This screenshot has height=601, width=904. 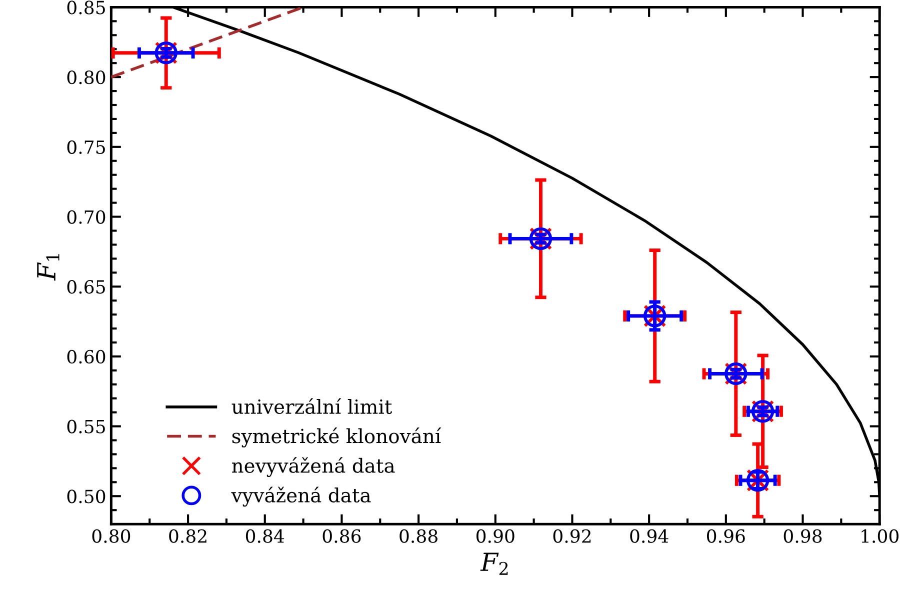 What do you see at coordinates (880, 536) in the screenshot?
I see `x-tick-label: 1.00` at bounding box center [880, 536].